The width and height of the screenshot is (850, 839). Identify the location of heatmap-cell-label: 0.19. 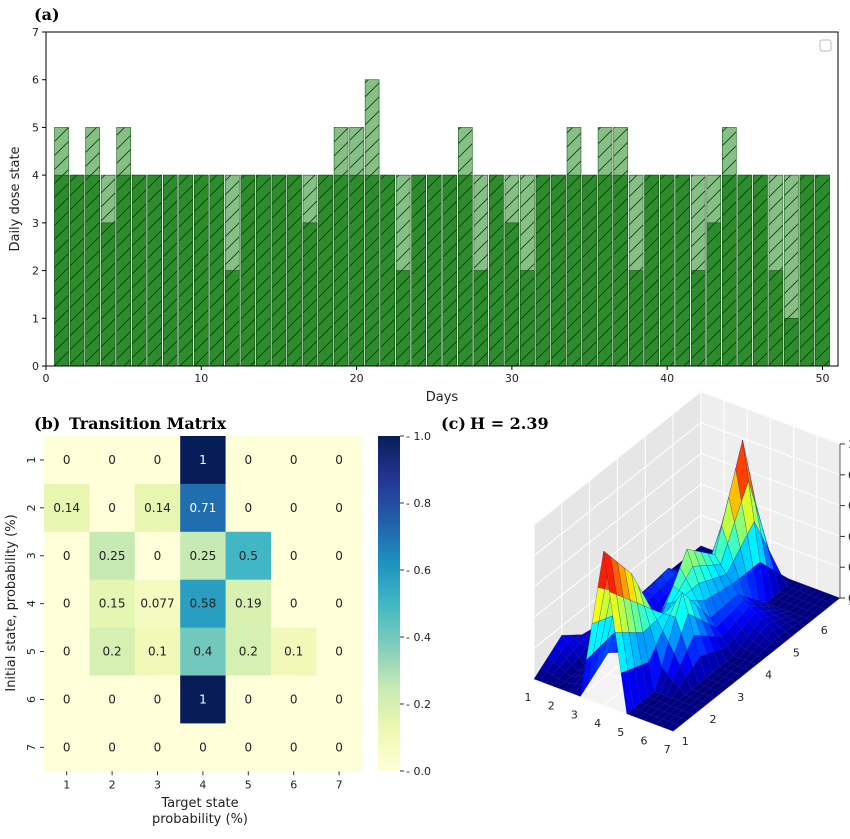
(248, 604).